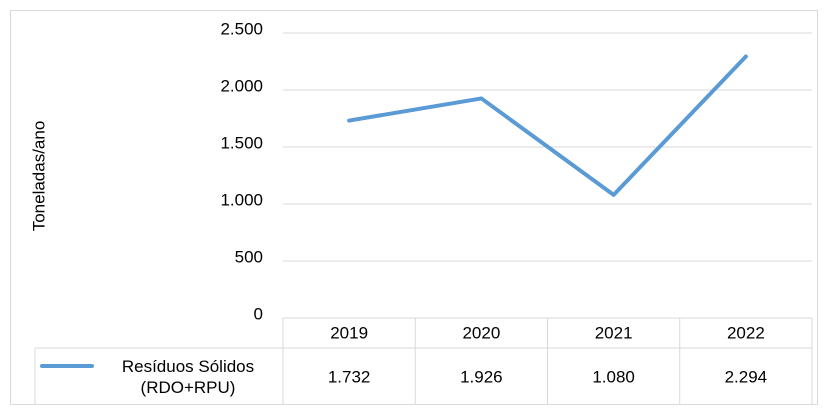 The image size is (828, 409). I want to click on x-tick-label: 2022, so click(746, 332).